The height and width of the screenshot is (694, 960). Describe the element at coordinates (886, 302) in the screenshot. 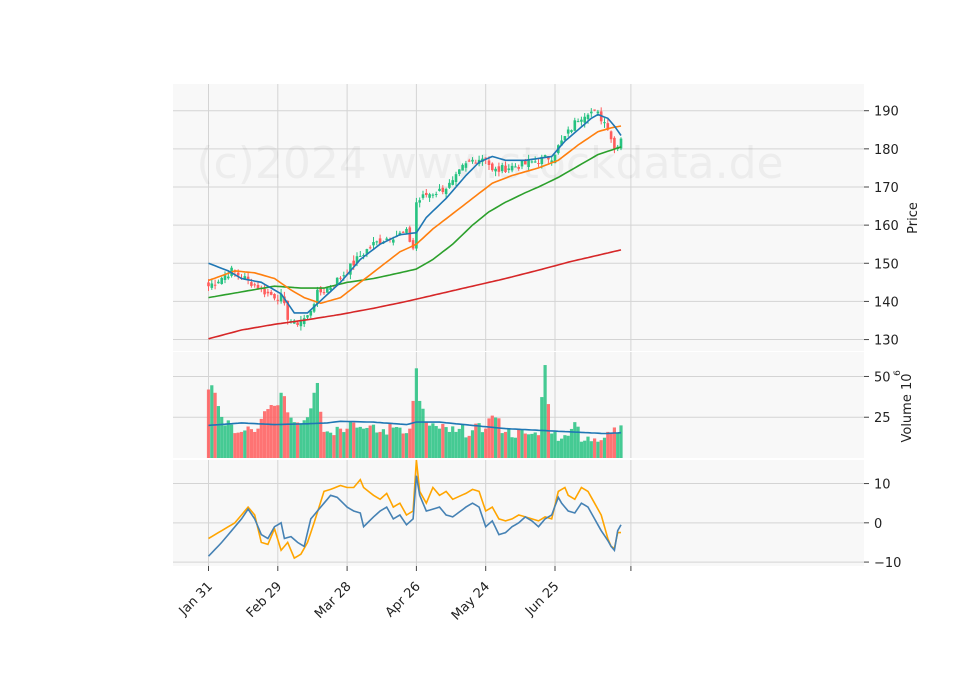

I see `price-ytick-label: 140` at that location.